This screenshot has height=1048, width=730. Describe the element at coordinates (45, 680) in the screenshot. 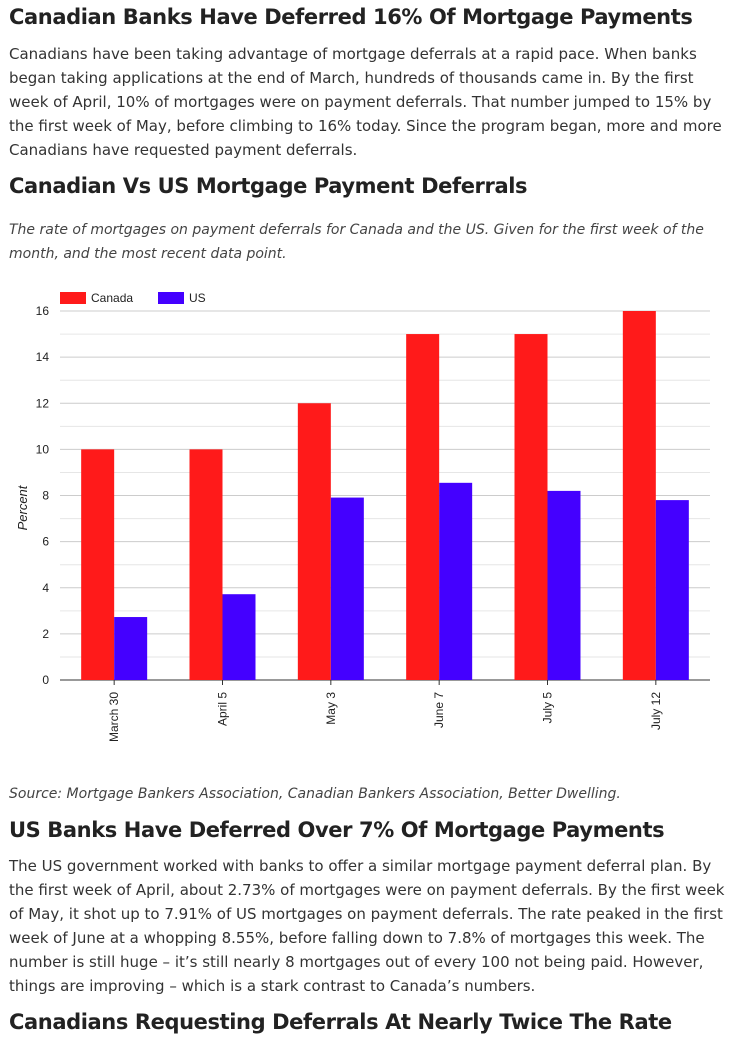

I see `y-tick-label: 0` at that location.